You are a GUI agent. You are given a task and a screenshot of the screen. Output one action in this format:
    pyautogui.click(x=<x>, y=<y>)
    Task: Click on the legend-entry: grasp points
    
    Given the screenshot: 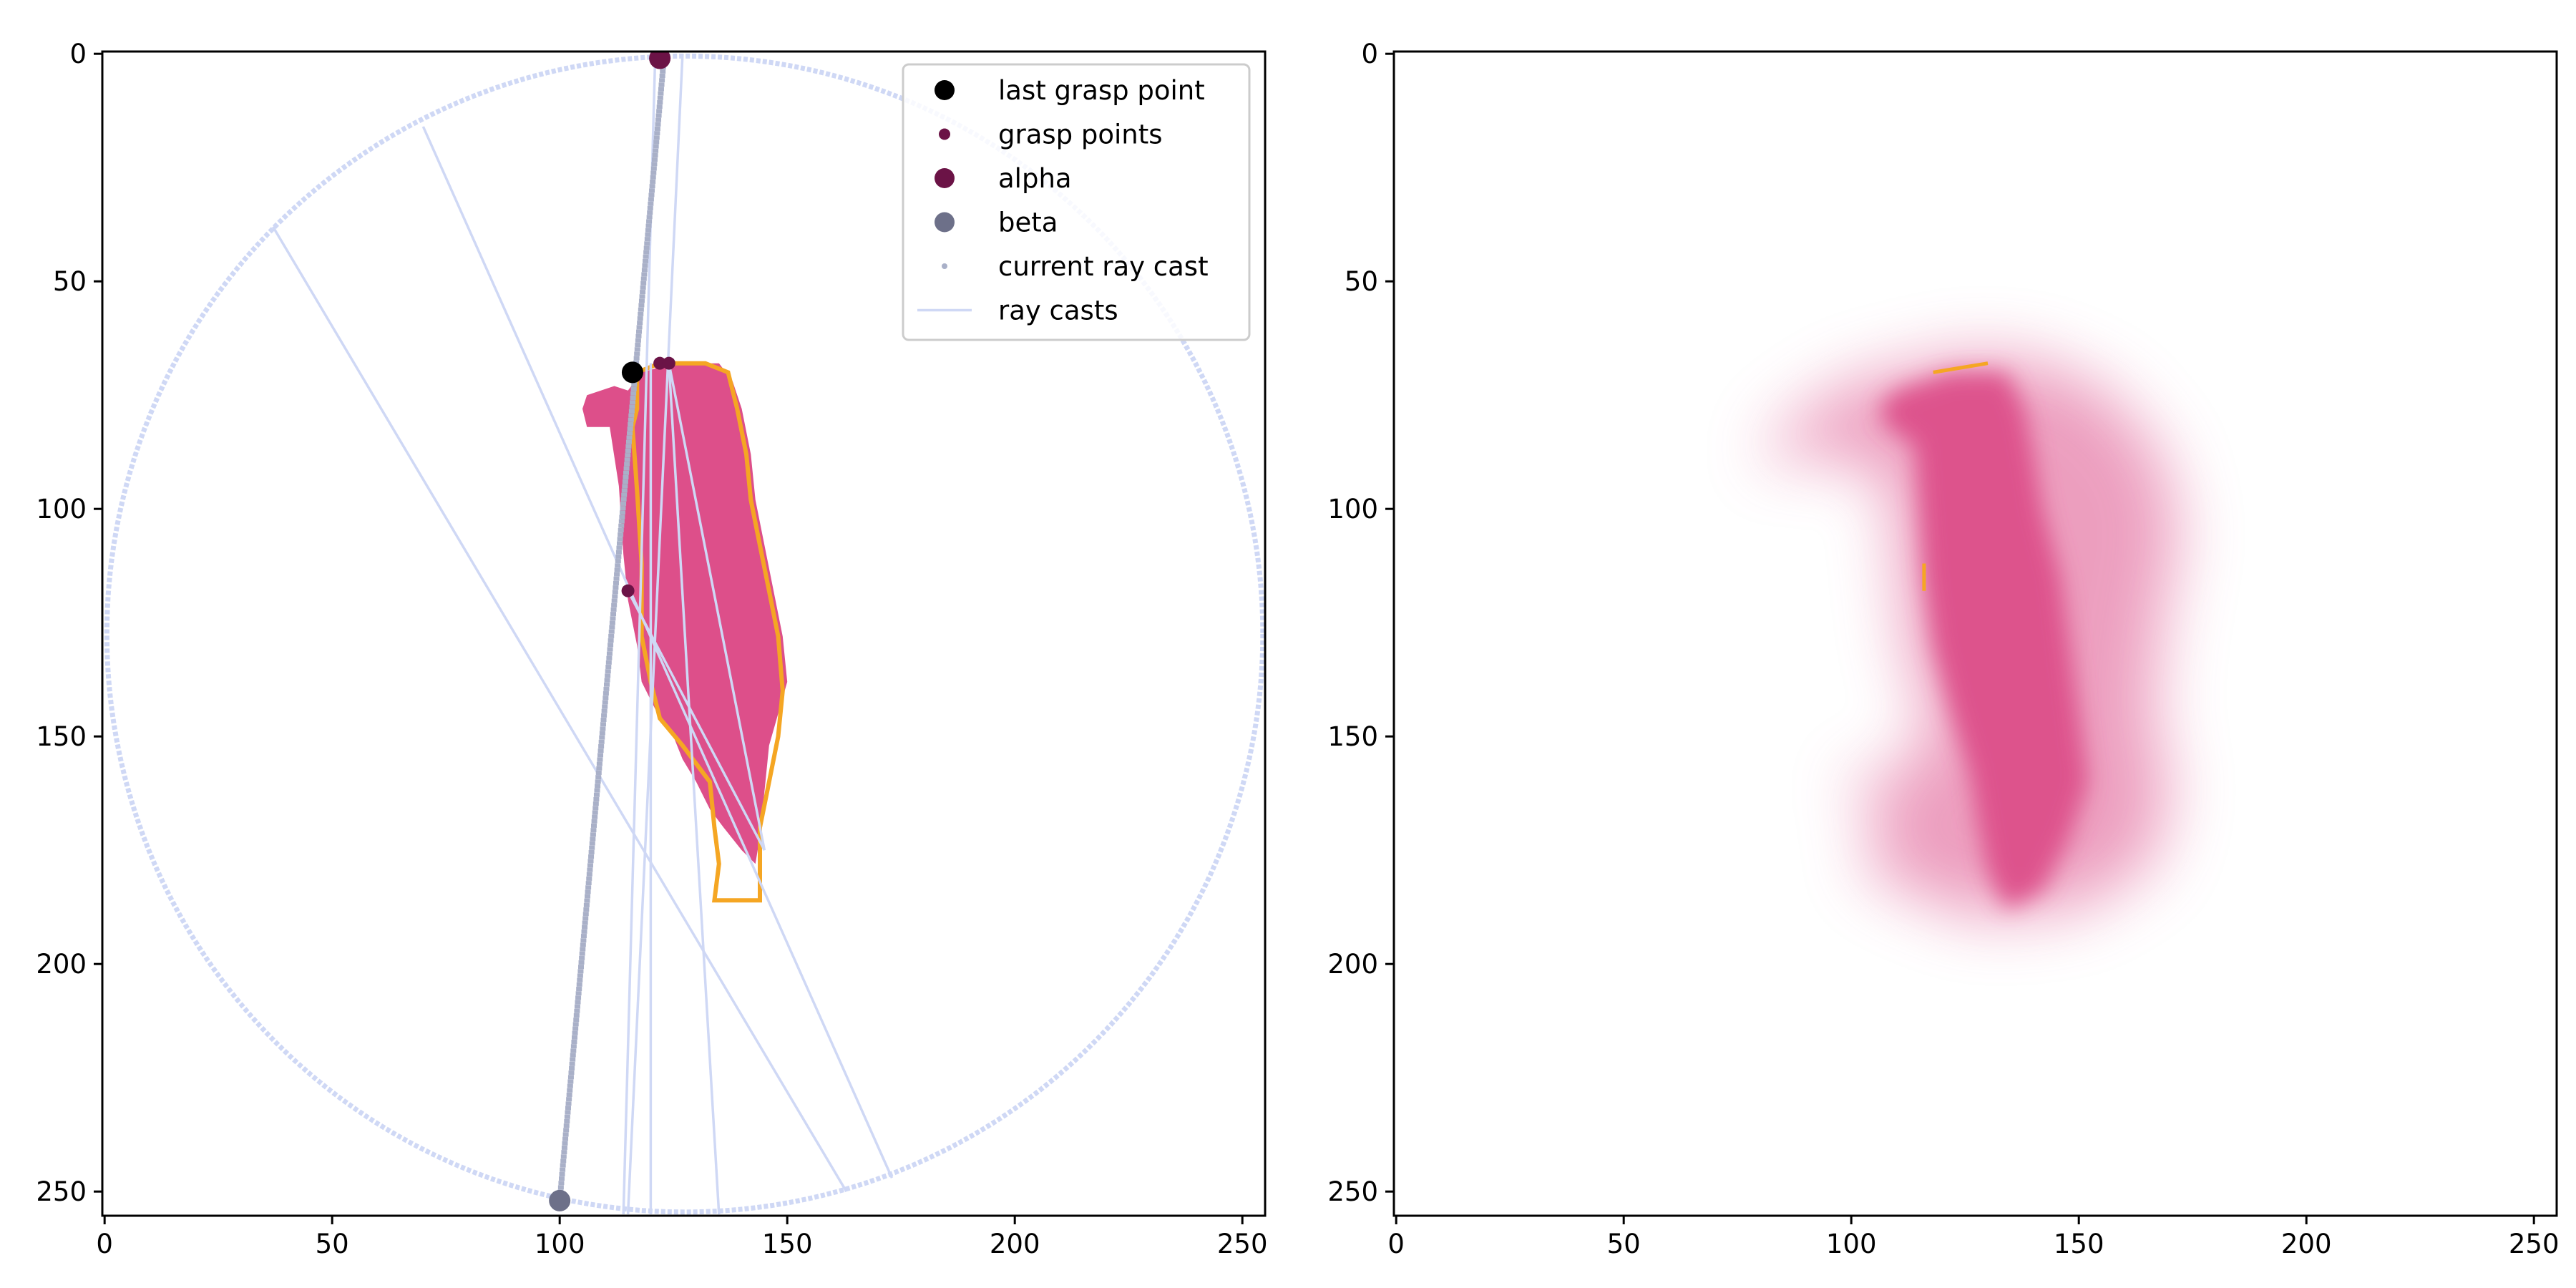 What is the action you would take?
    pyautogui.click(x=1051, y=134)
    